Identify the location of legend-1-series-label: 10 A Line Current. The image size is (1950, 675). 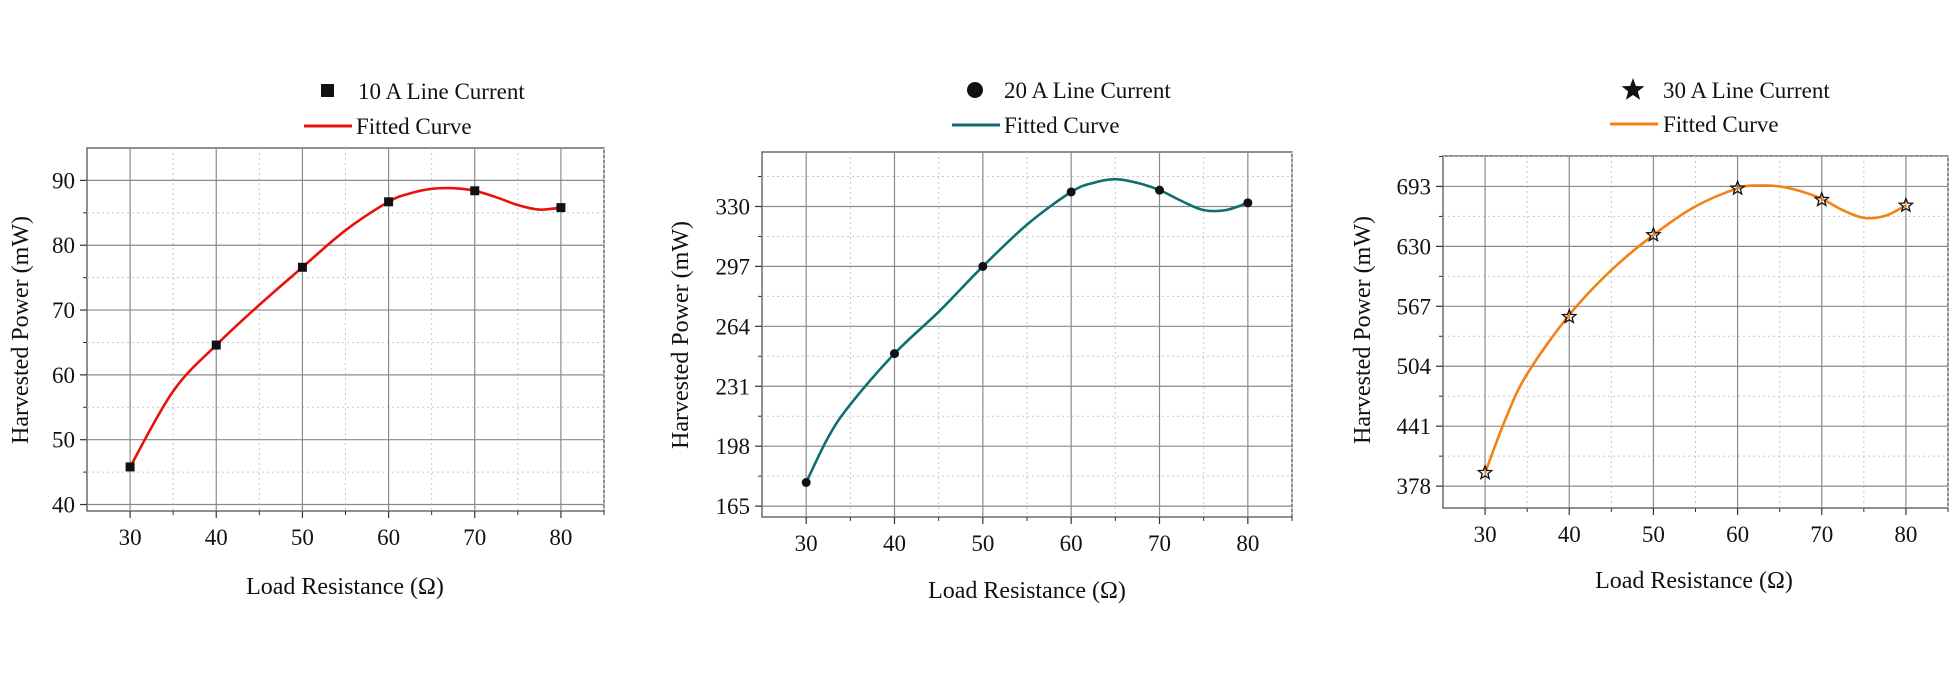
(441, 91).